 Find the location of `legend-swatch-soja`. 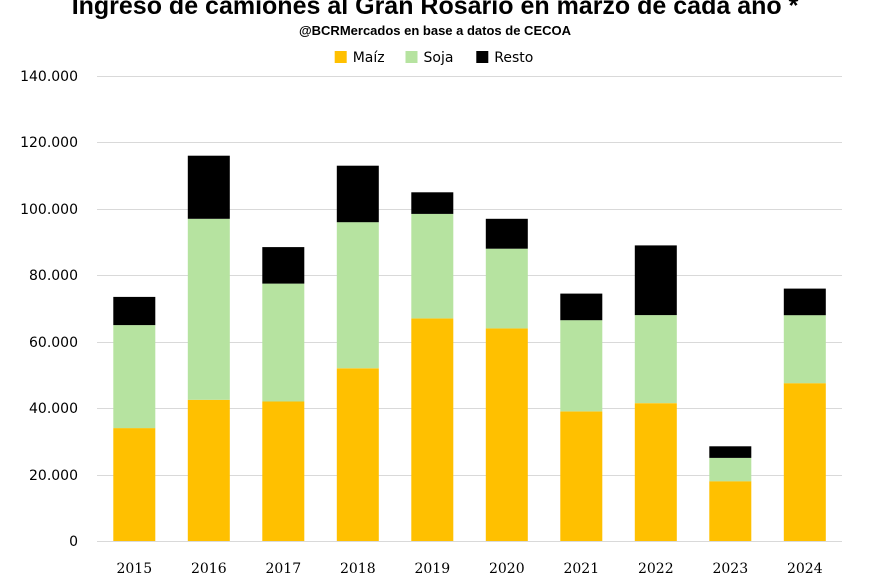

legend-swatch-soja is located at coordinates (411, 57).